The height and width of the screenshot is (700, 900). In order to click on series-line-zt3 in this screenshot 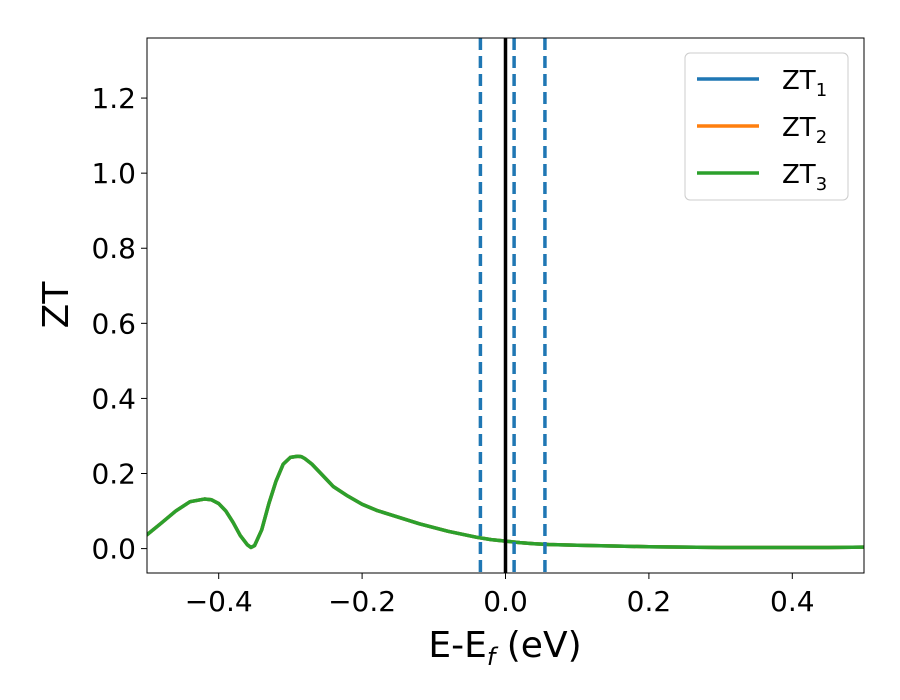, I will do `click(505, 502)`.